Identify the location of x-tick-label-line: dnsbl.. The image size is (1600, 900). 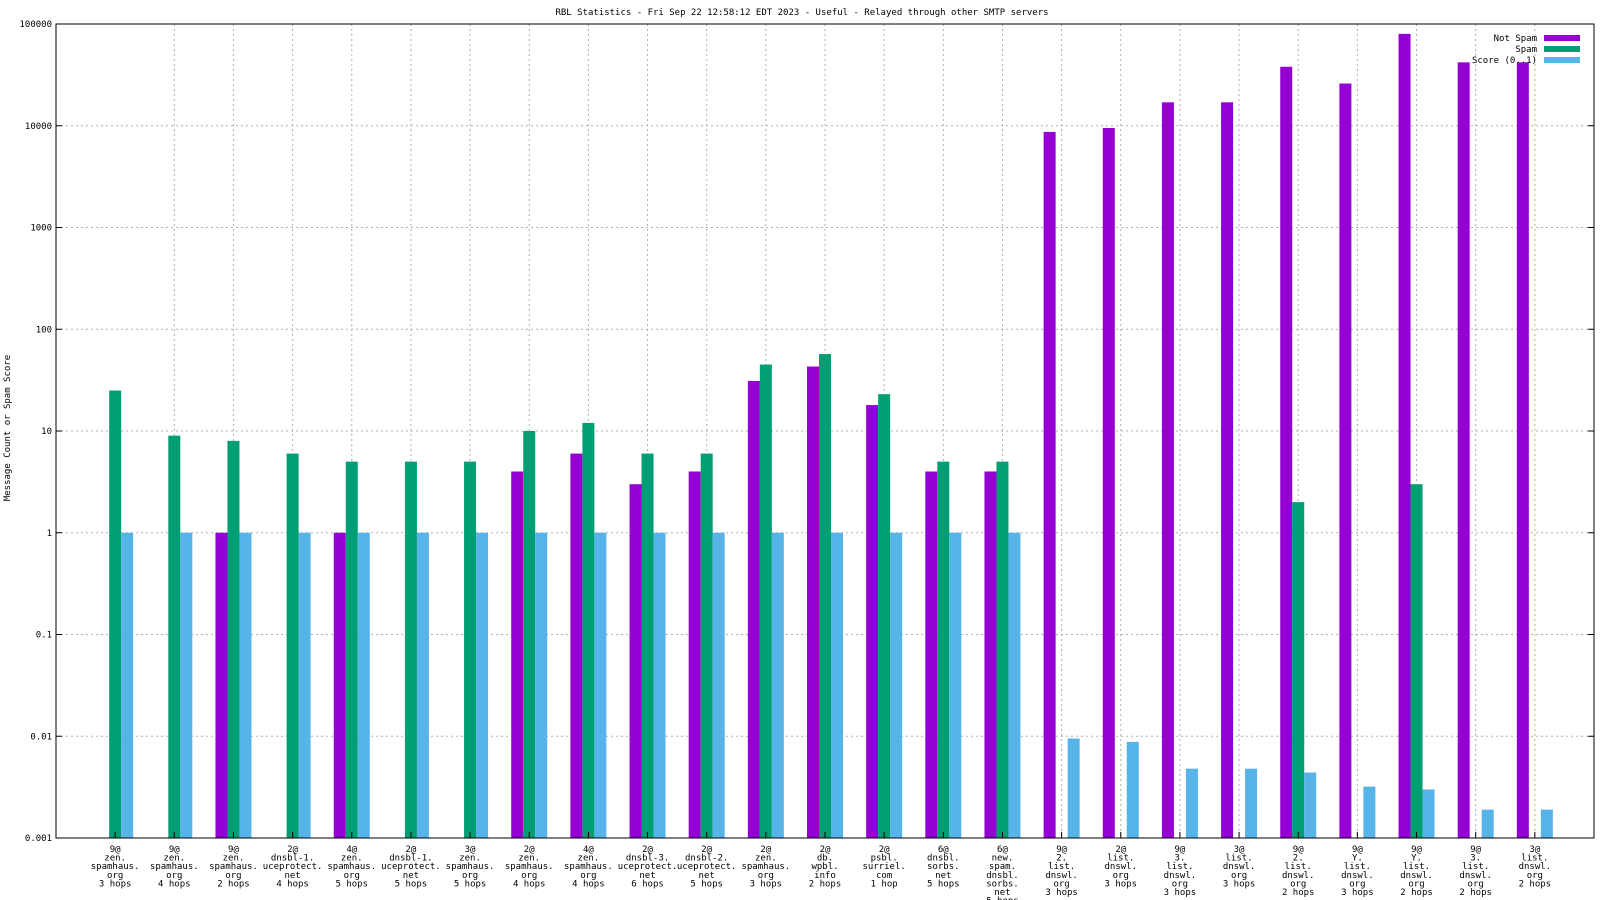
(1002, 876).